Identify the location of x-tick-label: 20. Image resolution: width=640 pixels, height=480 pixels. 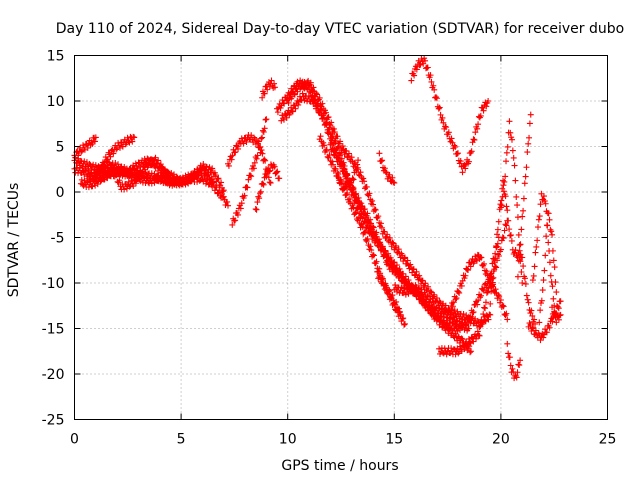
(501, 440).